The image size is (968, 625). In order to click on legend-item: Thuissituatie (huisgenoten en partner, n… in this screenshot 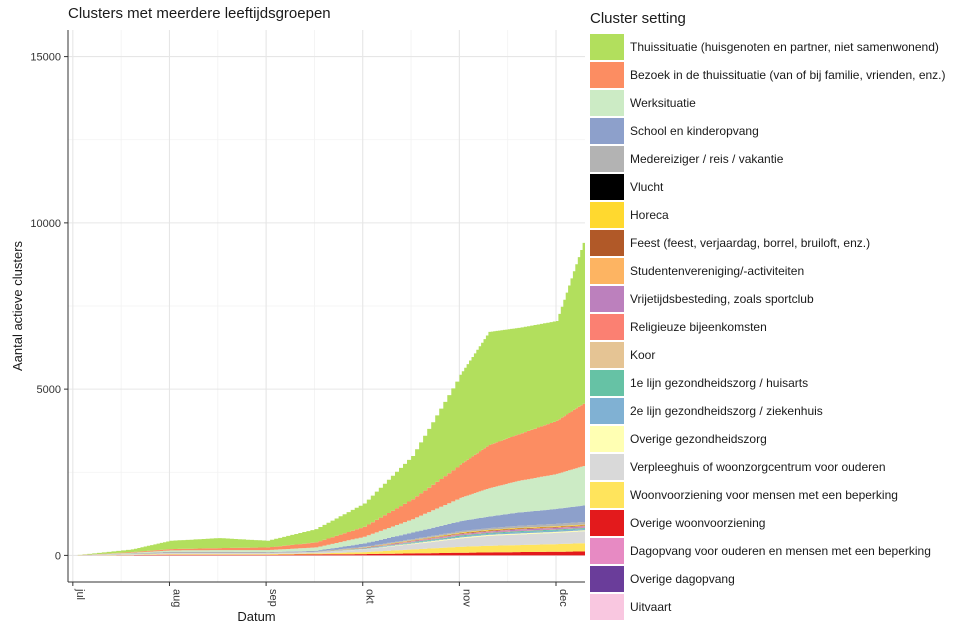, I will do `click(779, 47)`.